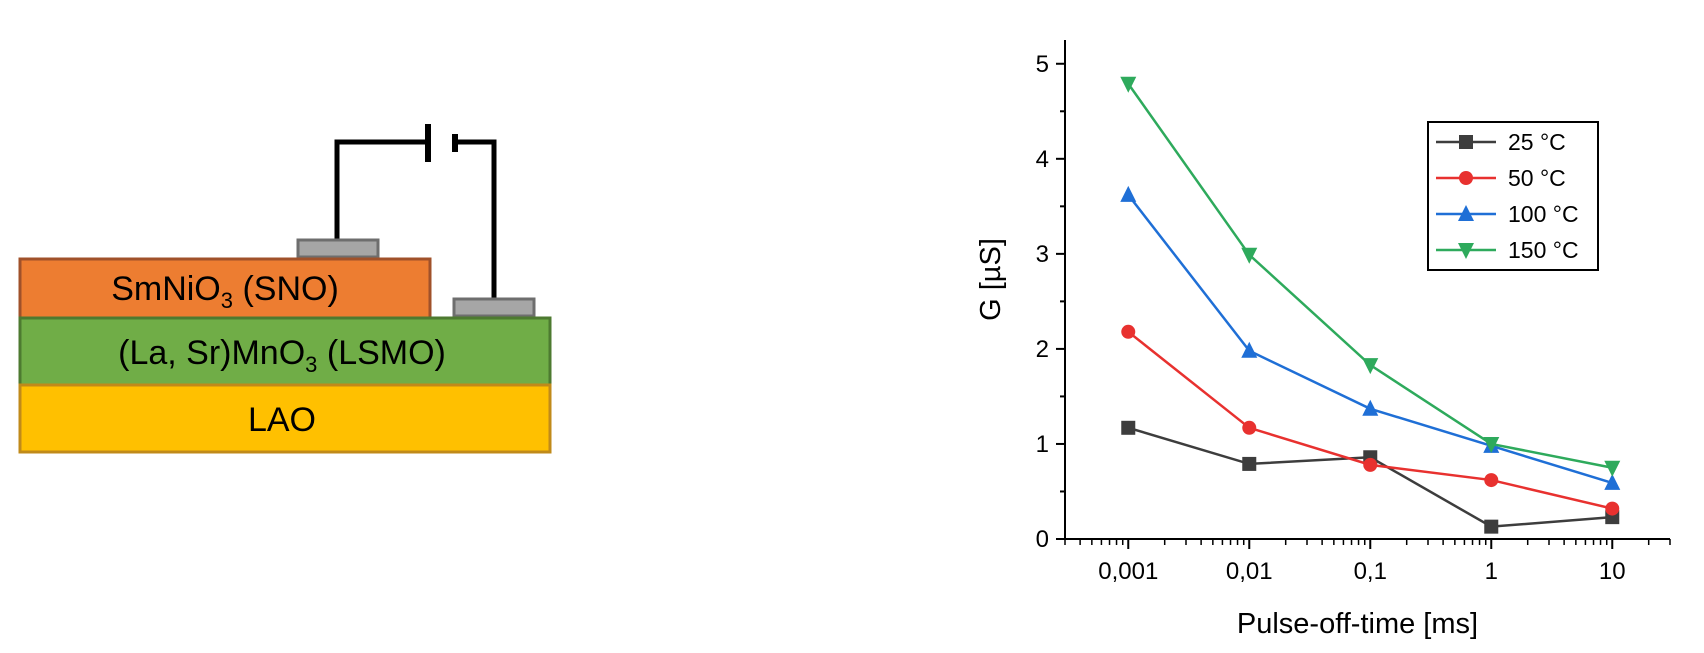 The height and width of the screenshot is (653, 1704). Describe the element at coordinates (1357, 624) in the screenshot. I see `x-axis-title: Pulse-off-time [ms]` at that location.